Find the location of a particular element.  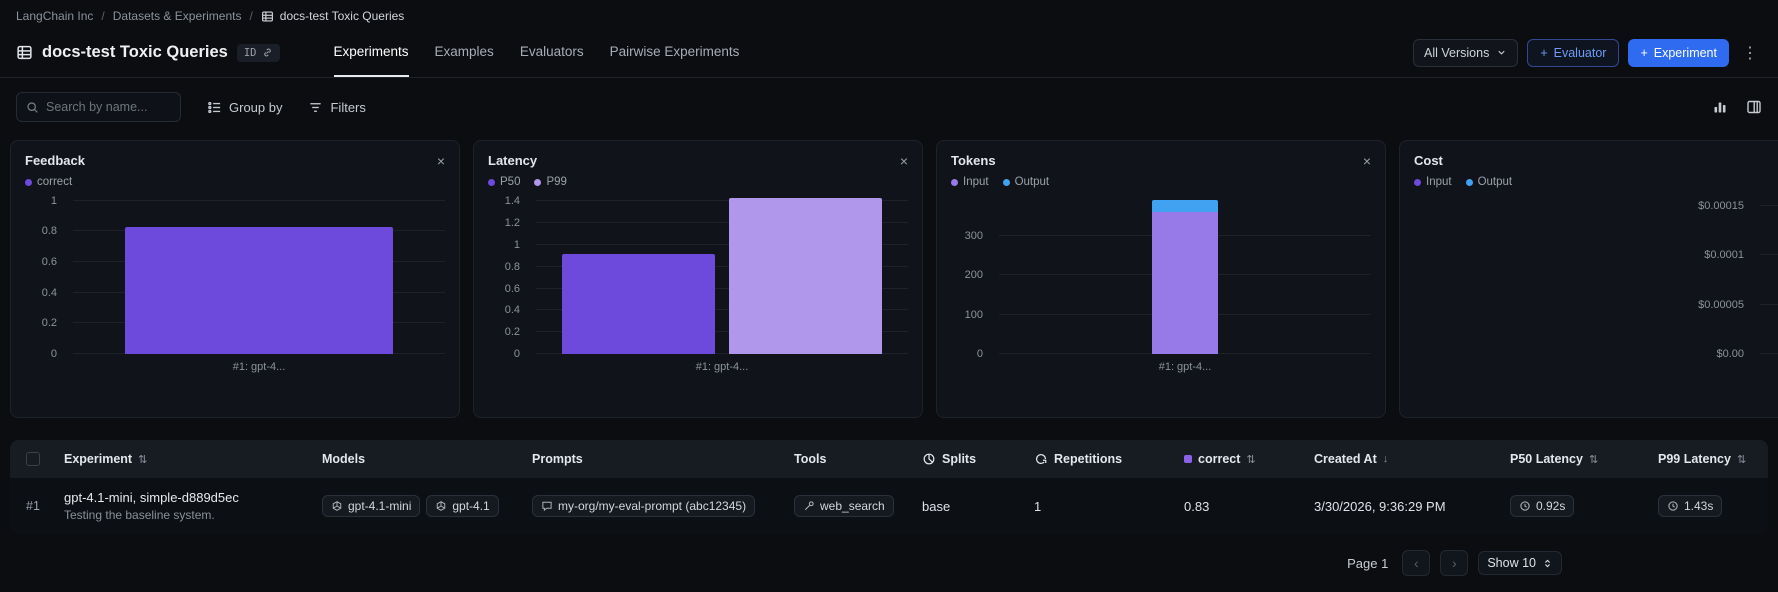

y-tick-label: 0.8 is located at coordinates (512, 266).